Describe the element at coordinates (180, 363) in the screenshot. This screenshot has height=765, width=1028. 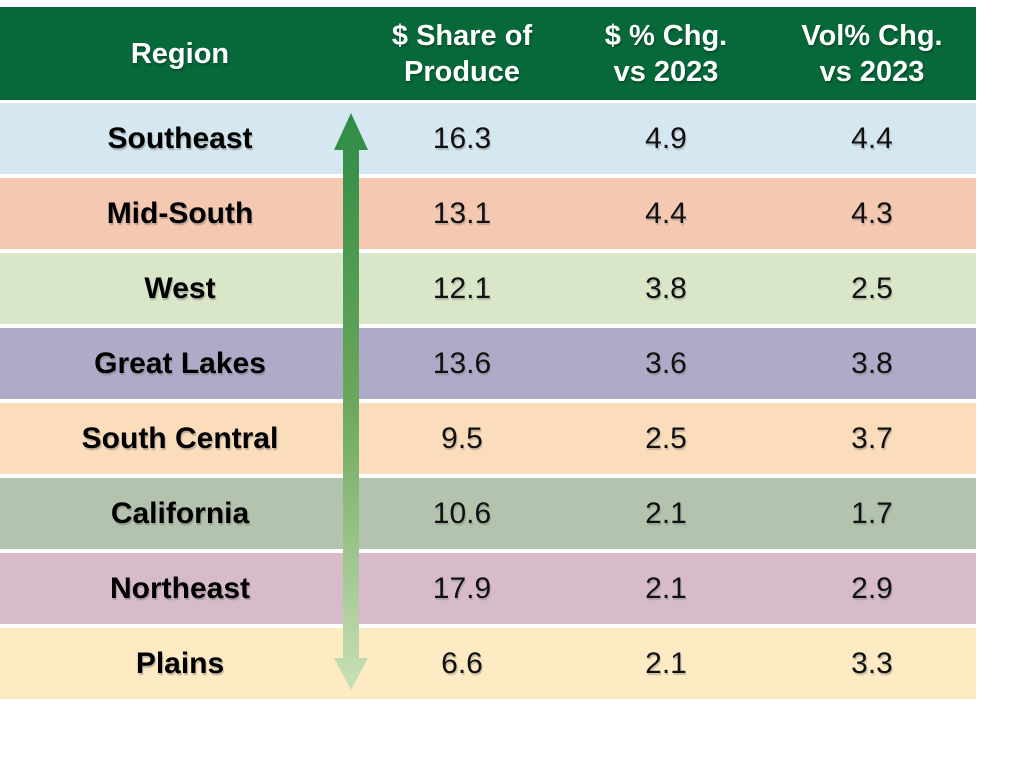
I see `region-cell: Great Lakes` at that location.